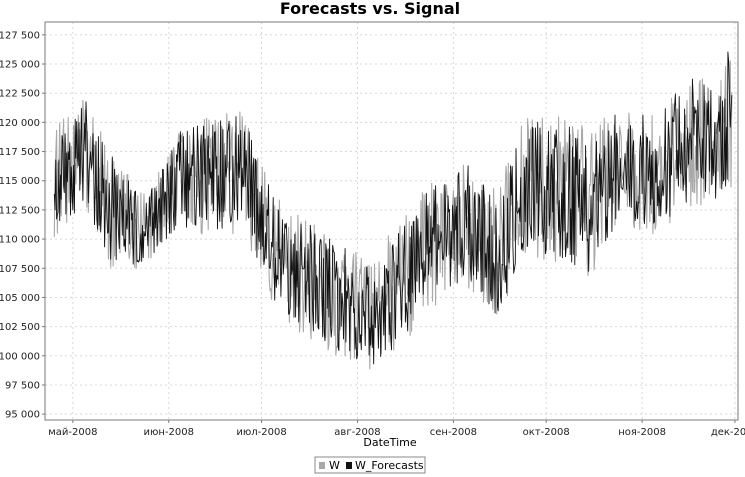  What do you see at coordinates (20, 65) in the screenshot?
I see `y-tick-label: 125 000` at bounding box center [20, 65].